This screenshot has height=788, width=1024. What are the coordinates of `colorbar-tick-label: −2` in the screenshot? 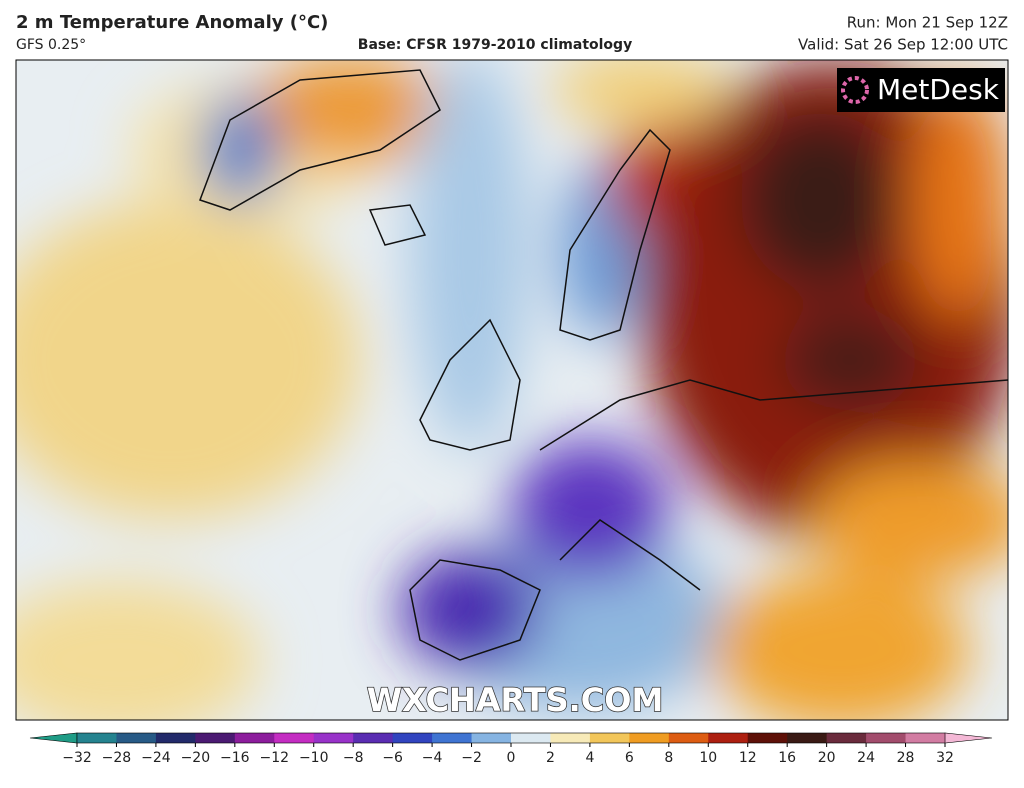 It's located at (471, 758).